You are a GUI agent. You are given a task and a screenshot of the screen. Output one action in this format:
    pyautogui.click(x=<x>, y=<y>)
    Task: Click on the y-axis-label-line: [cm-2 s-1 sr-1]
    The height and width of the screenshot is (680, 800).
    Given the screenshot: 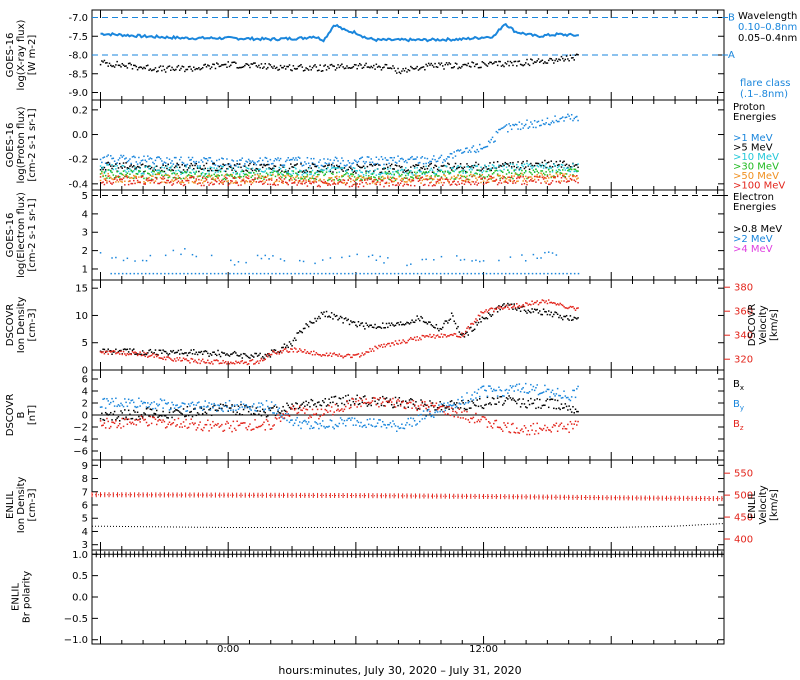 What is the action you would take?
    pyautogui.click(x=32, y=144)
    